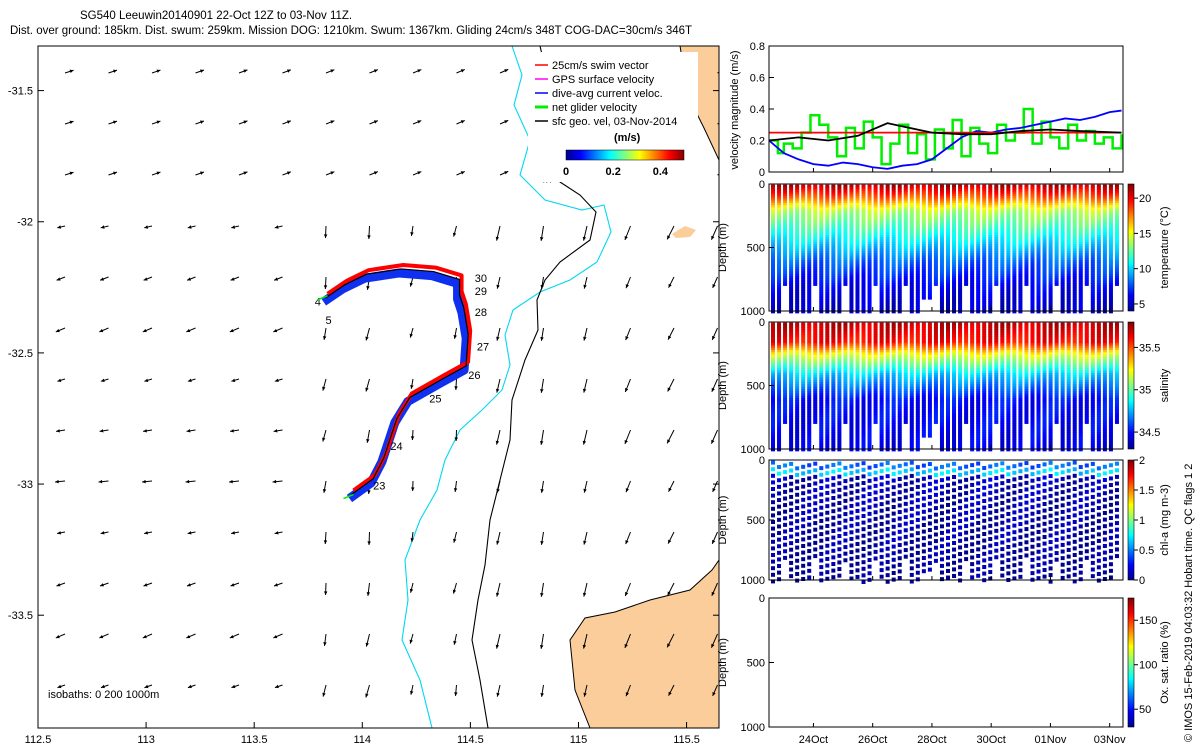 Image resolution: width=1200 pixels, height=750 pixels. What do you see at coordinates (396, 385) in the screenshot?
I see `dive-avg-current-track` at bounding box center [396, 385].